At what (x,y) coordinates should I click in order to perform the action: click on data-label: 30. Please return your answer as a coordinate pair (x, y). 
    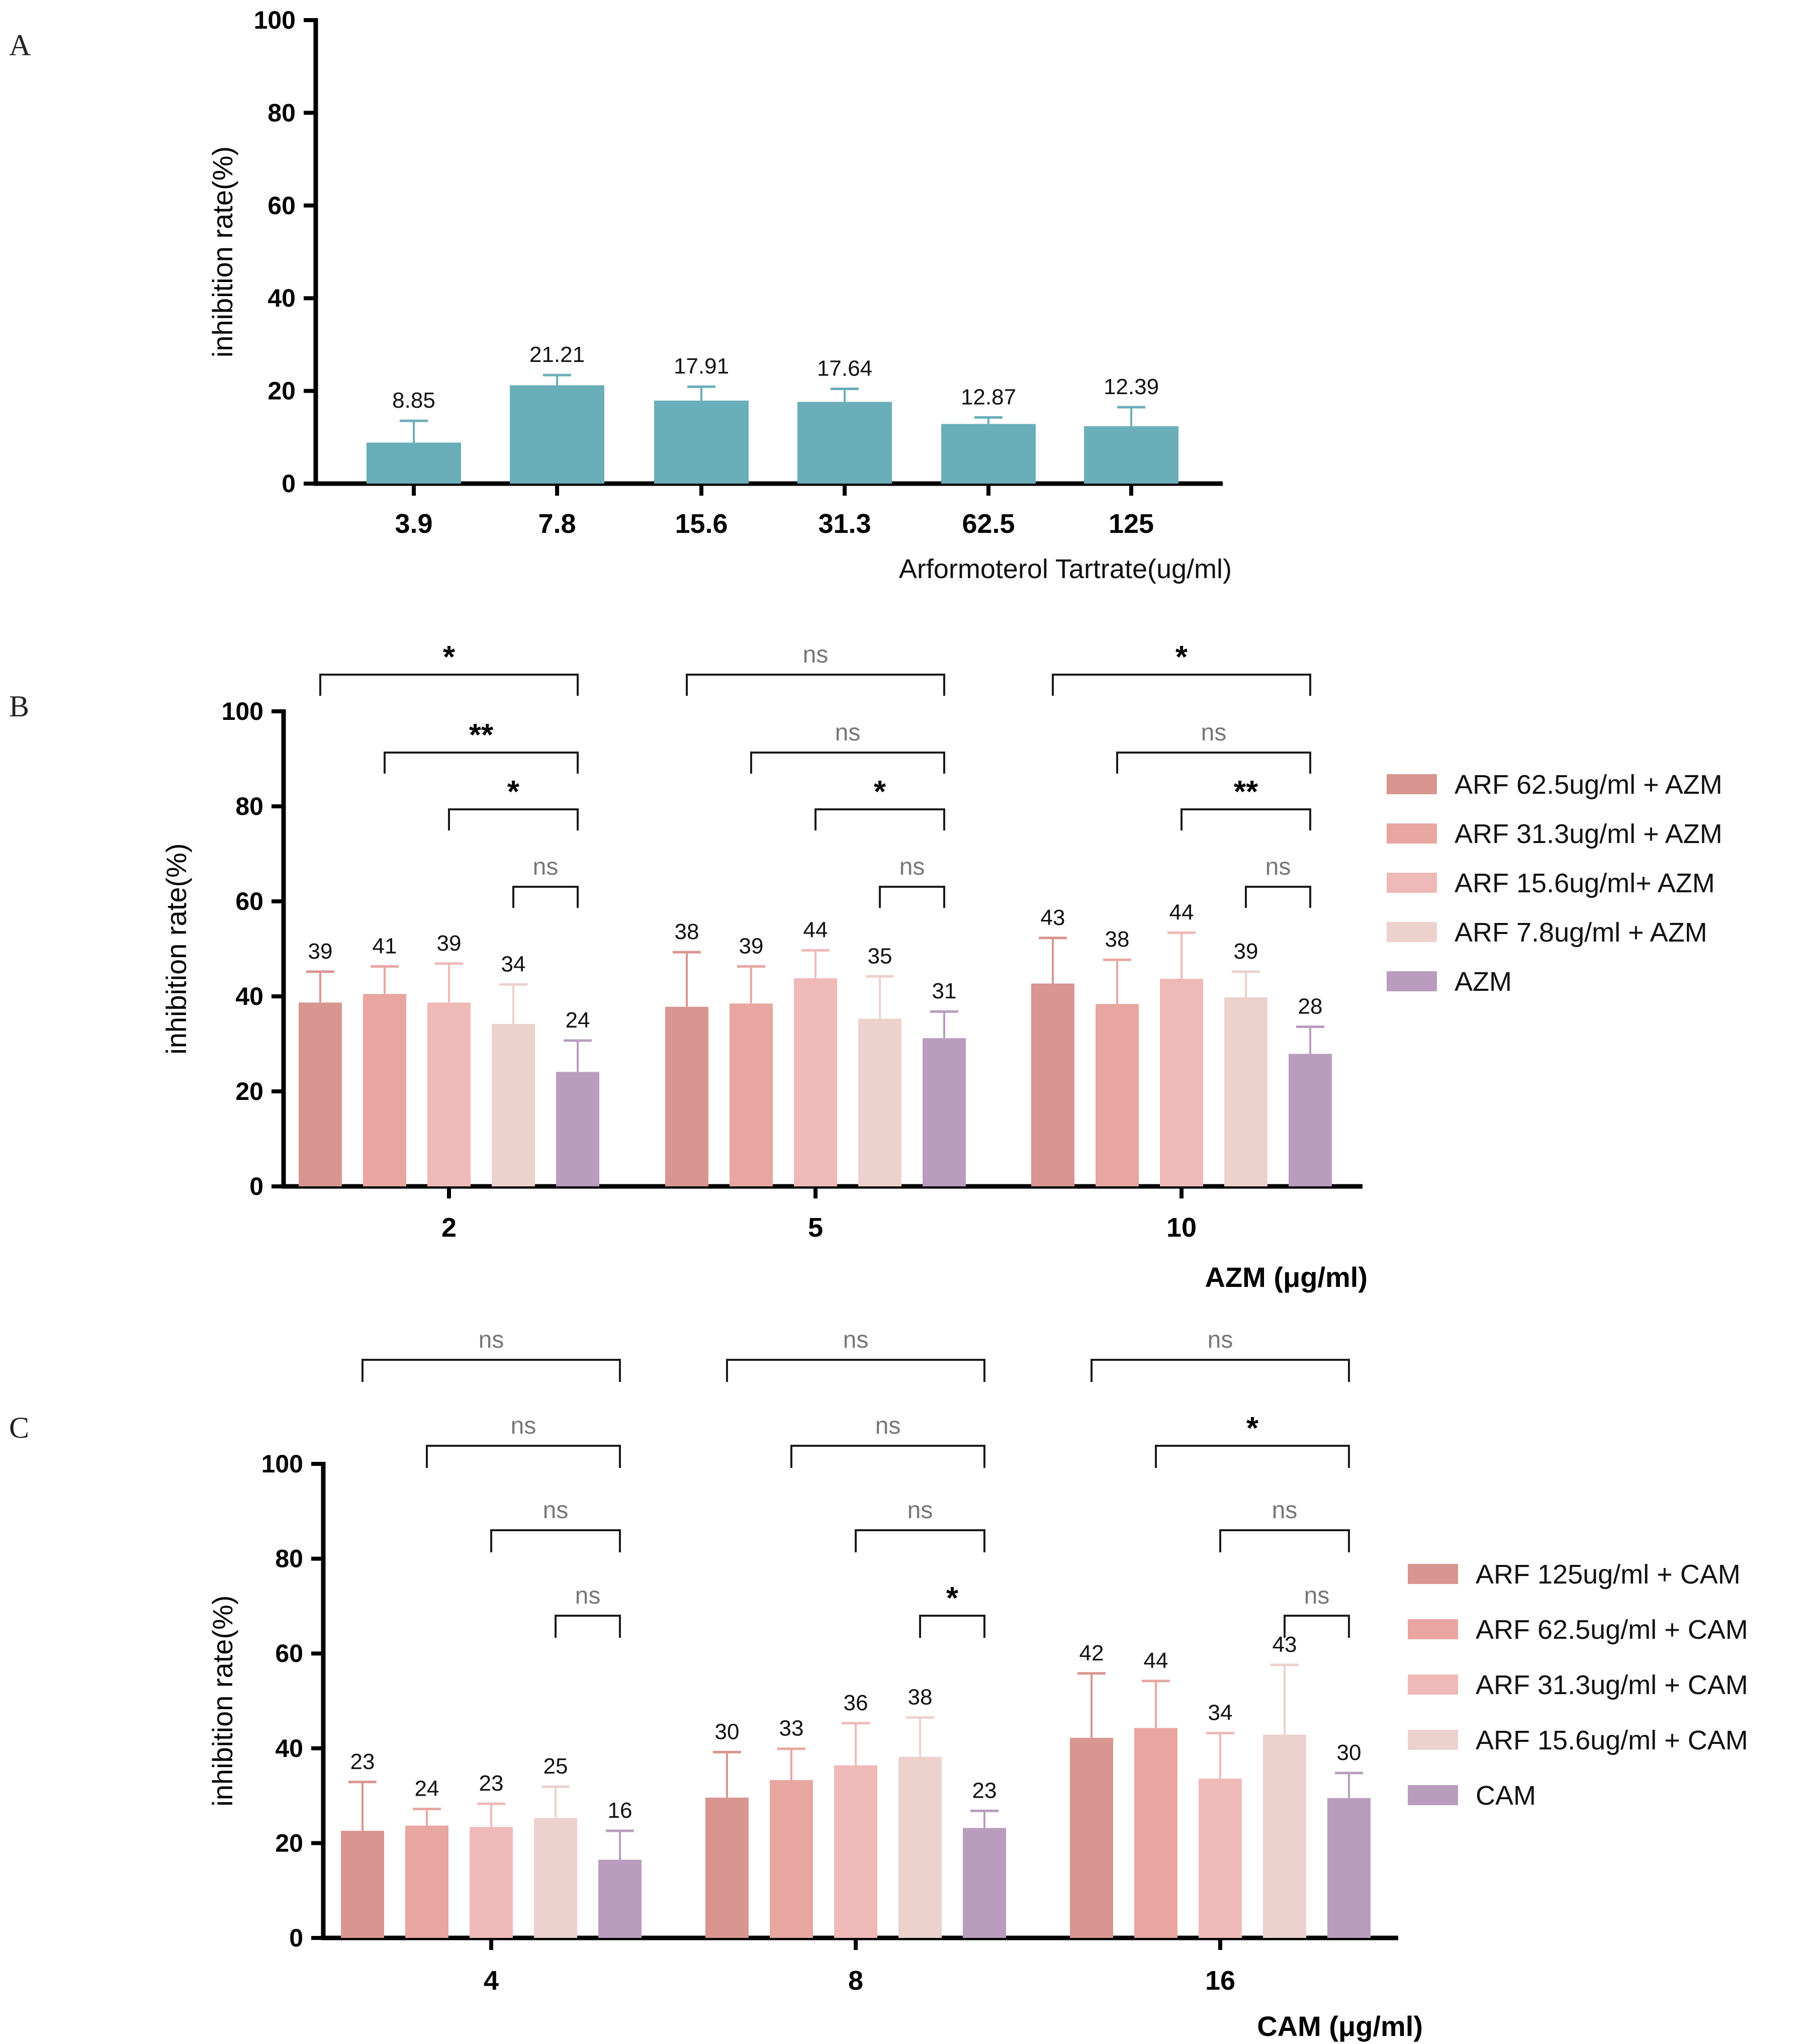
    Looking at the image, I should click on (727, 1731).